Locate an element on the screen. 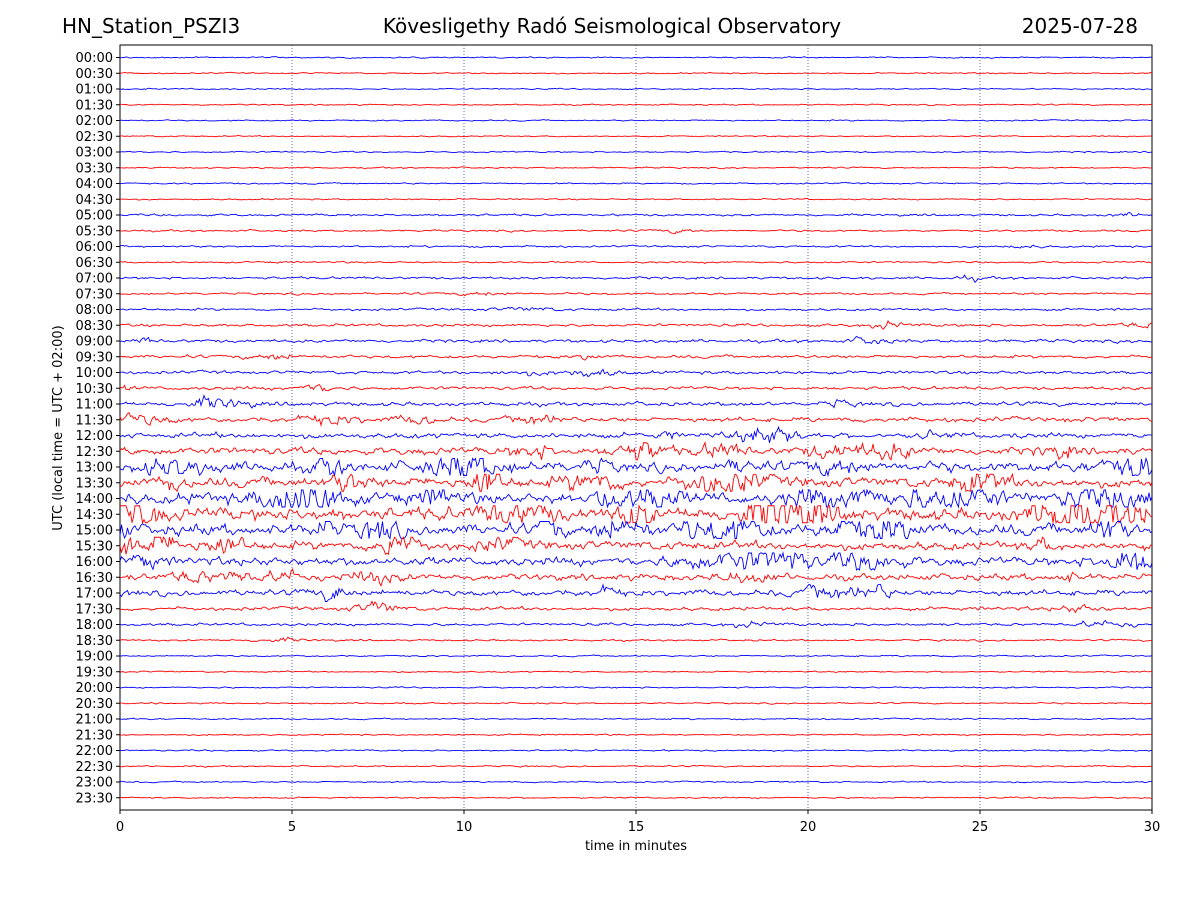  y-tick-label: 13:30 is located at coordinates (94, 483).